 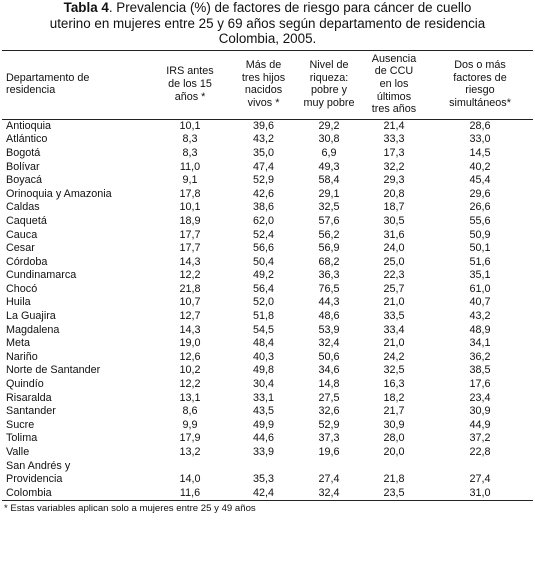 I want to click on cell-department: Norte de Santander, so click(x=53, y=370).